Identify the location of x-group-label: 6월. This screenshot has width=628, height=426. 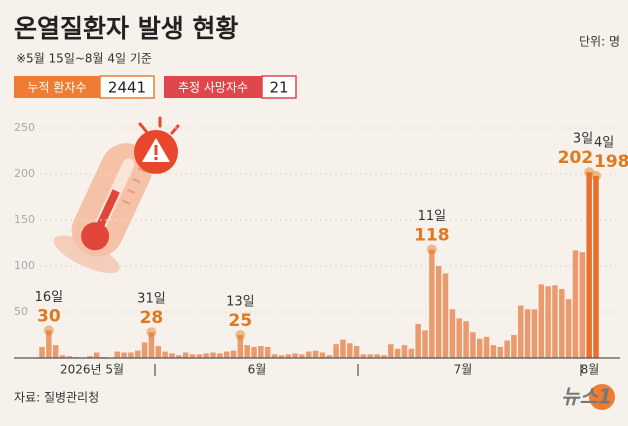
(257, 370).